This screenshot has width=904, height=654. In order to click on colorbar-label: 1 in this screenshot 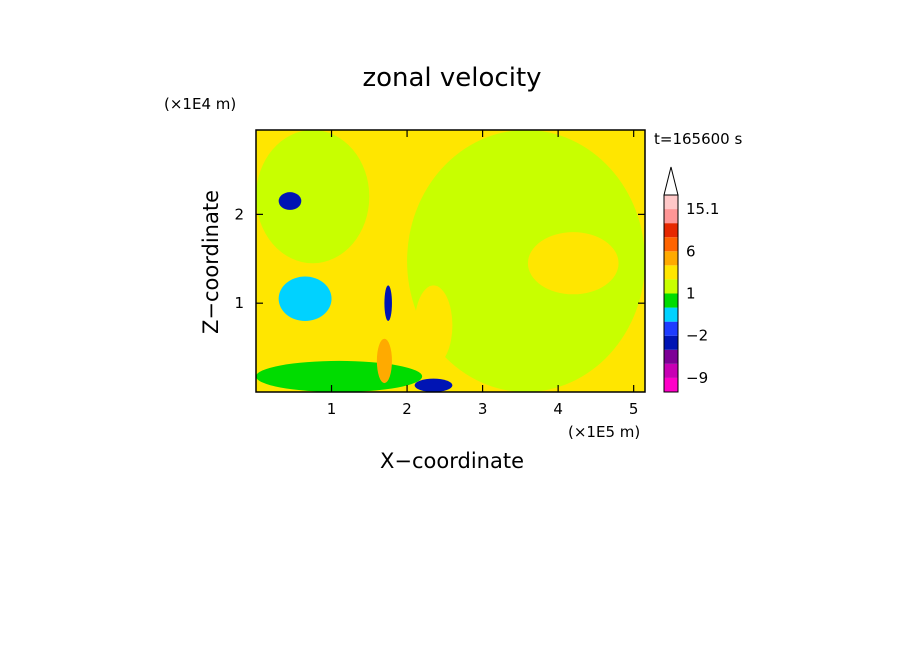, I will do `click(691, 294)`.